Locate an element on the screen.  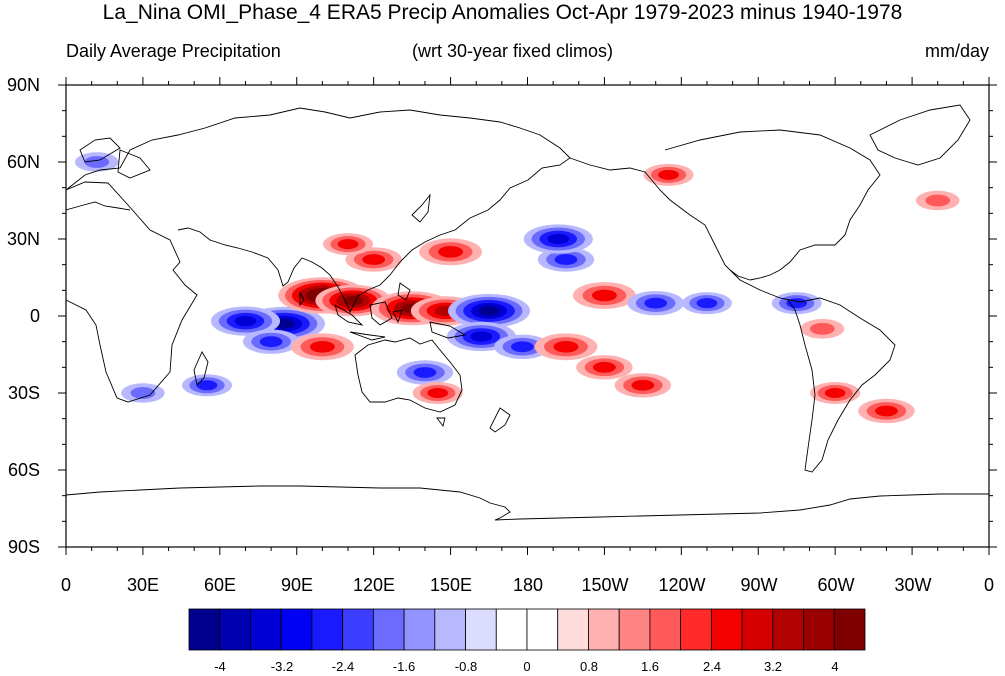
colorbar-label-32: 3.2 is located at coordinates (773, 666).